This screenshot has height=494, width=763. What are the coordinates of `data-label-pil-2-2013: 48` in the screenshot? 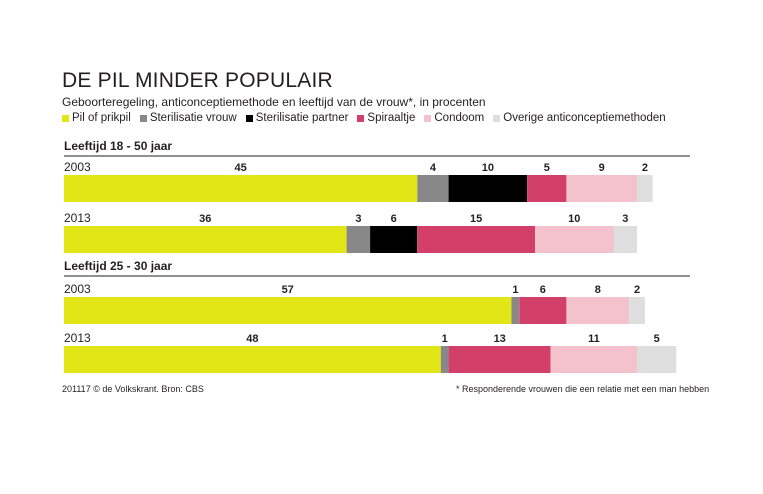 It's located at (252, 339).